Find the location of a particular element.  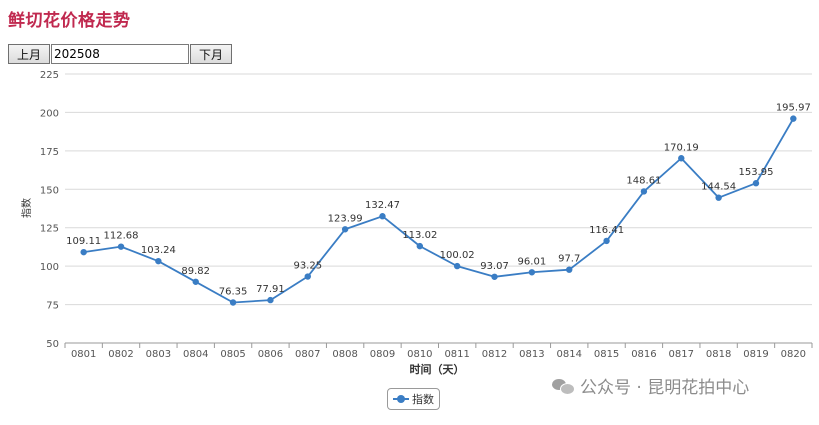

y-tick-label: 100 is located at coordinates (49, 267).